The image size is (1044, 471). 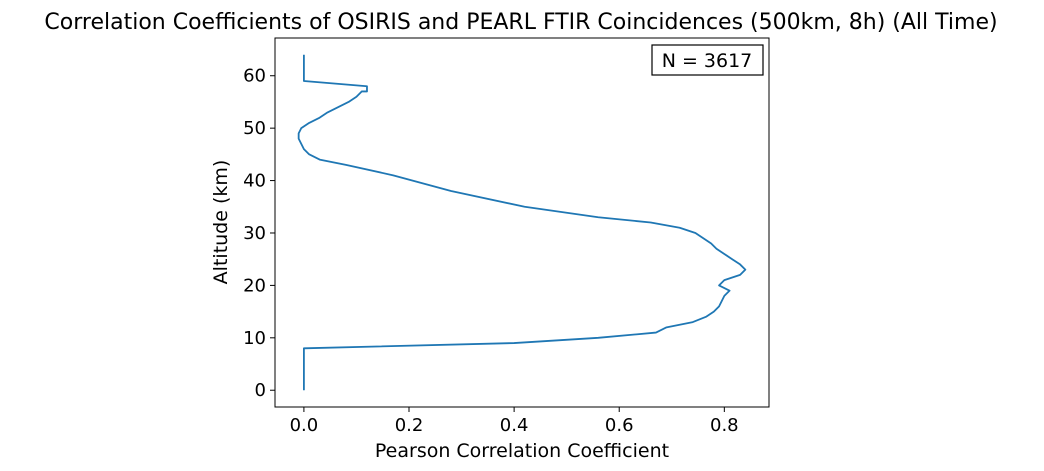 What do you see at coordinates (514, 425) in the screenshot?
I see `x-tick-label: 0.4` at bounding box center [514, 425].